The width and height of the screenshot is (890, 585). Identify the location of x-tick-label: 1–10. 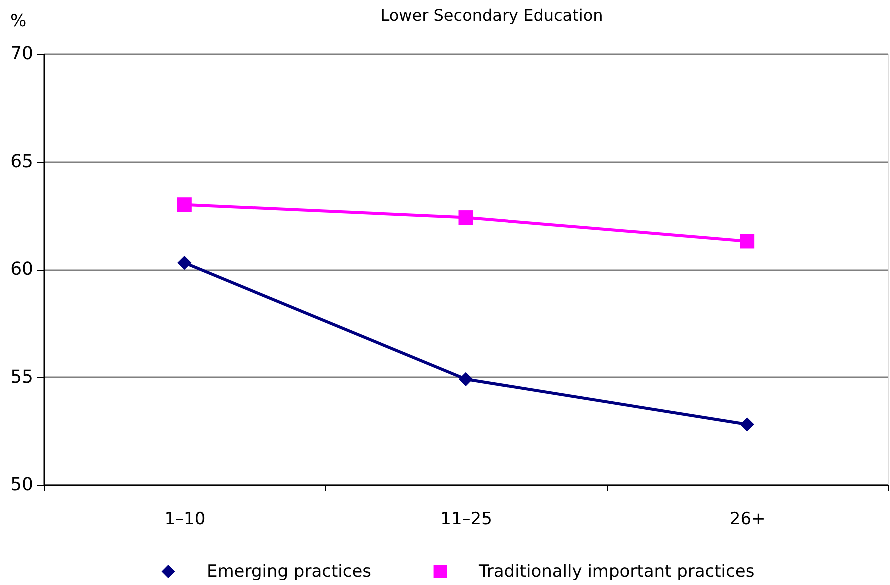
(185, 520).